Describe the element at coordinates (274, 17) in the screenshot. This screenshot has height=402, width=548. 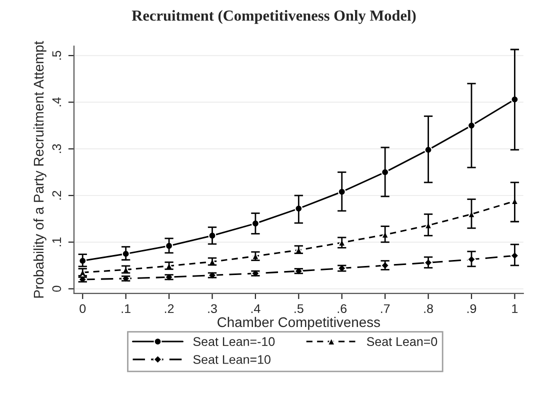
I see `chart-title: Recruitment (Competitiveness Only Model)` at that location.